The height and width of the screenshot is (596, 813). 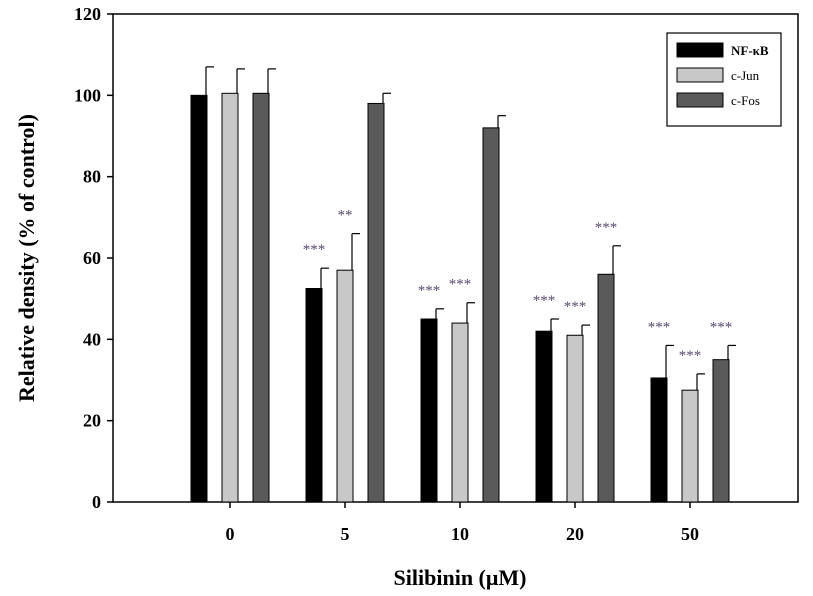 What do you see at coordinates (230, 534) in the screenshot?
I see `x-tick-label: 0` at bounding box center [230, 534].